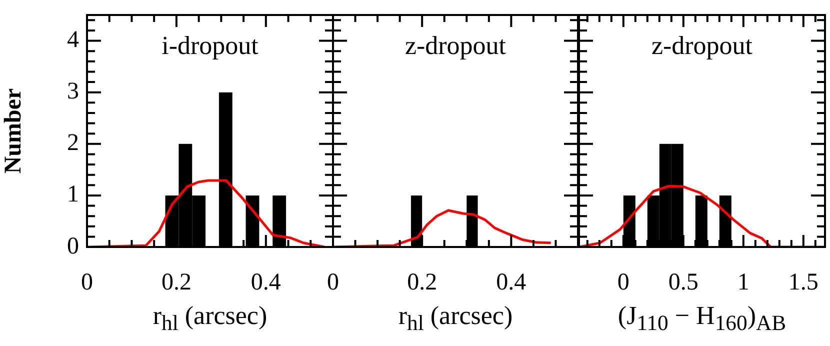  I want to click on y-axis-title: Number, so click(13, 131).